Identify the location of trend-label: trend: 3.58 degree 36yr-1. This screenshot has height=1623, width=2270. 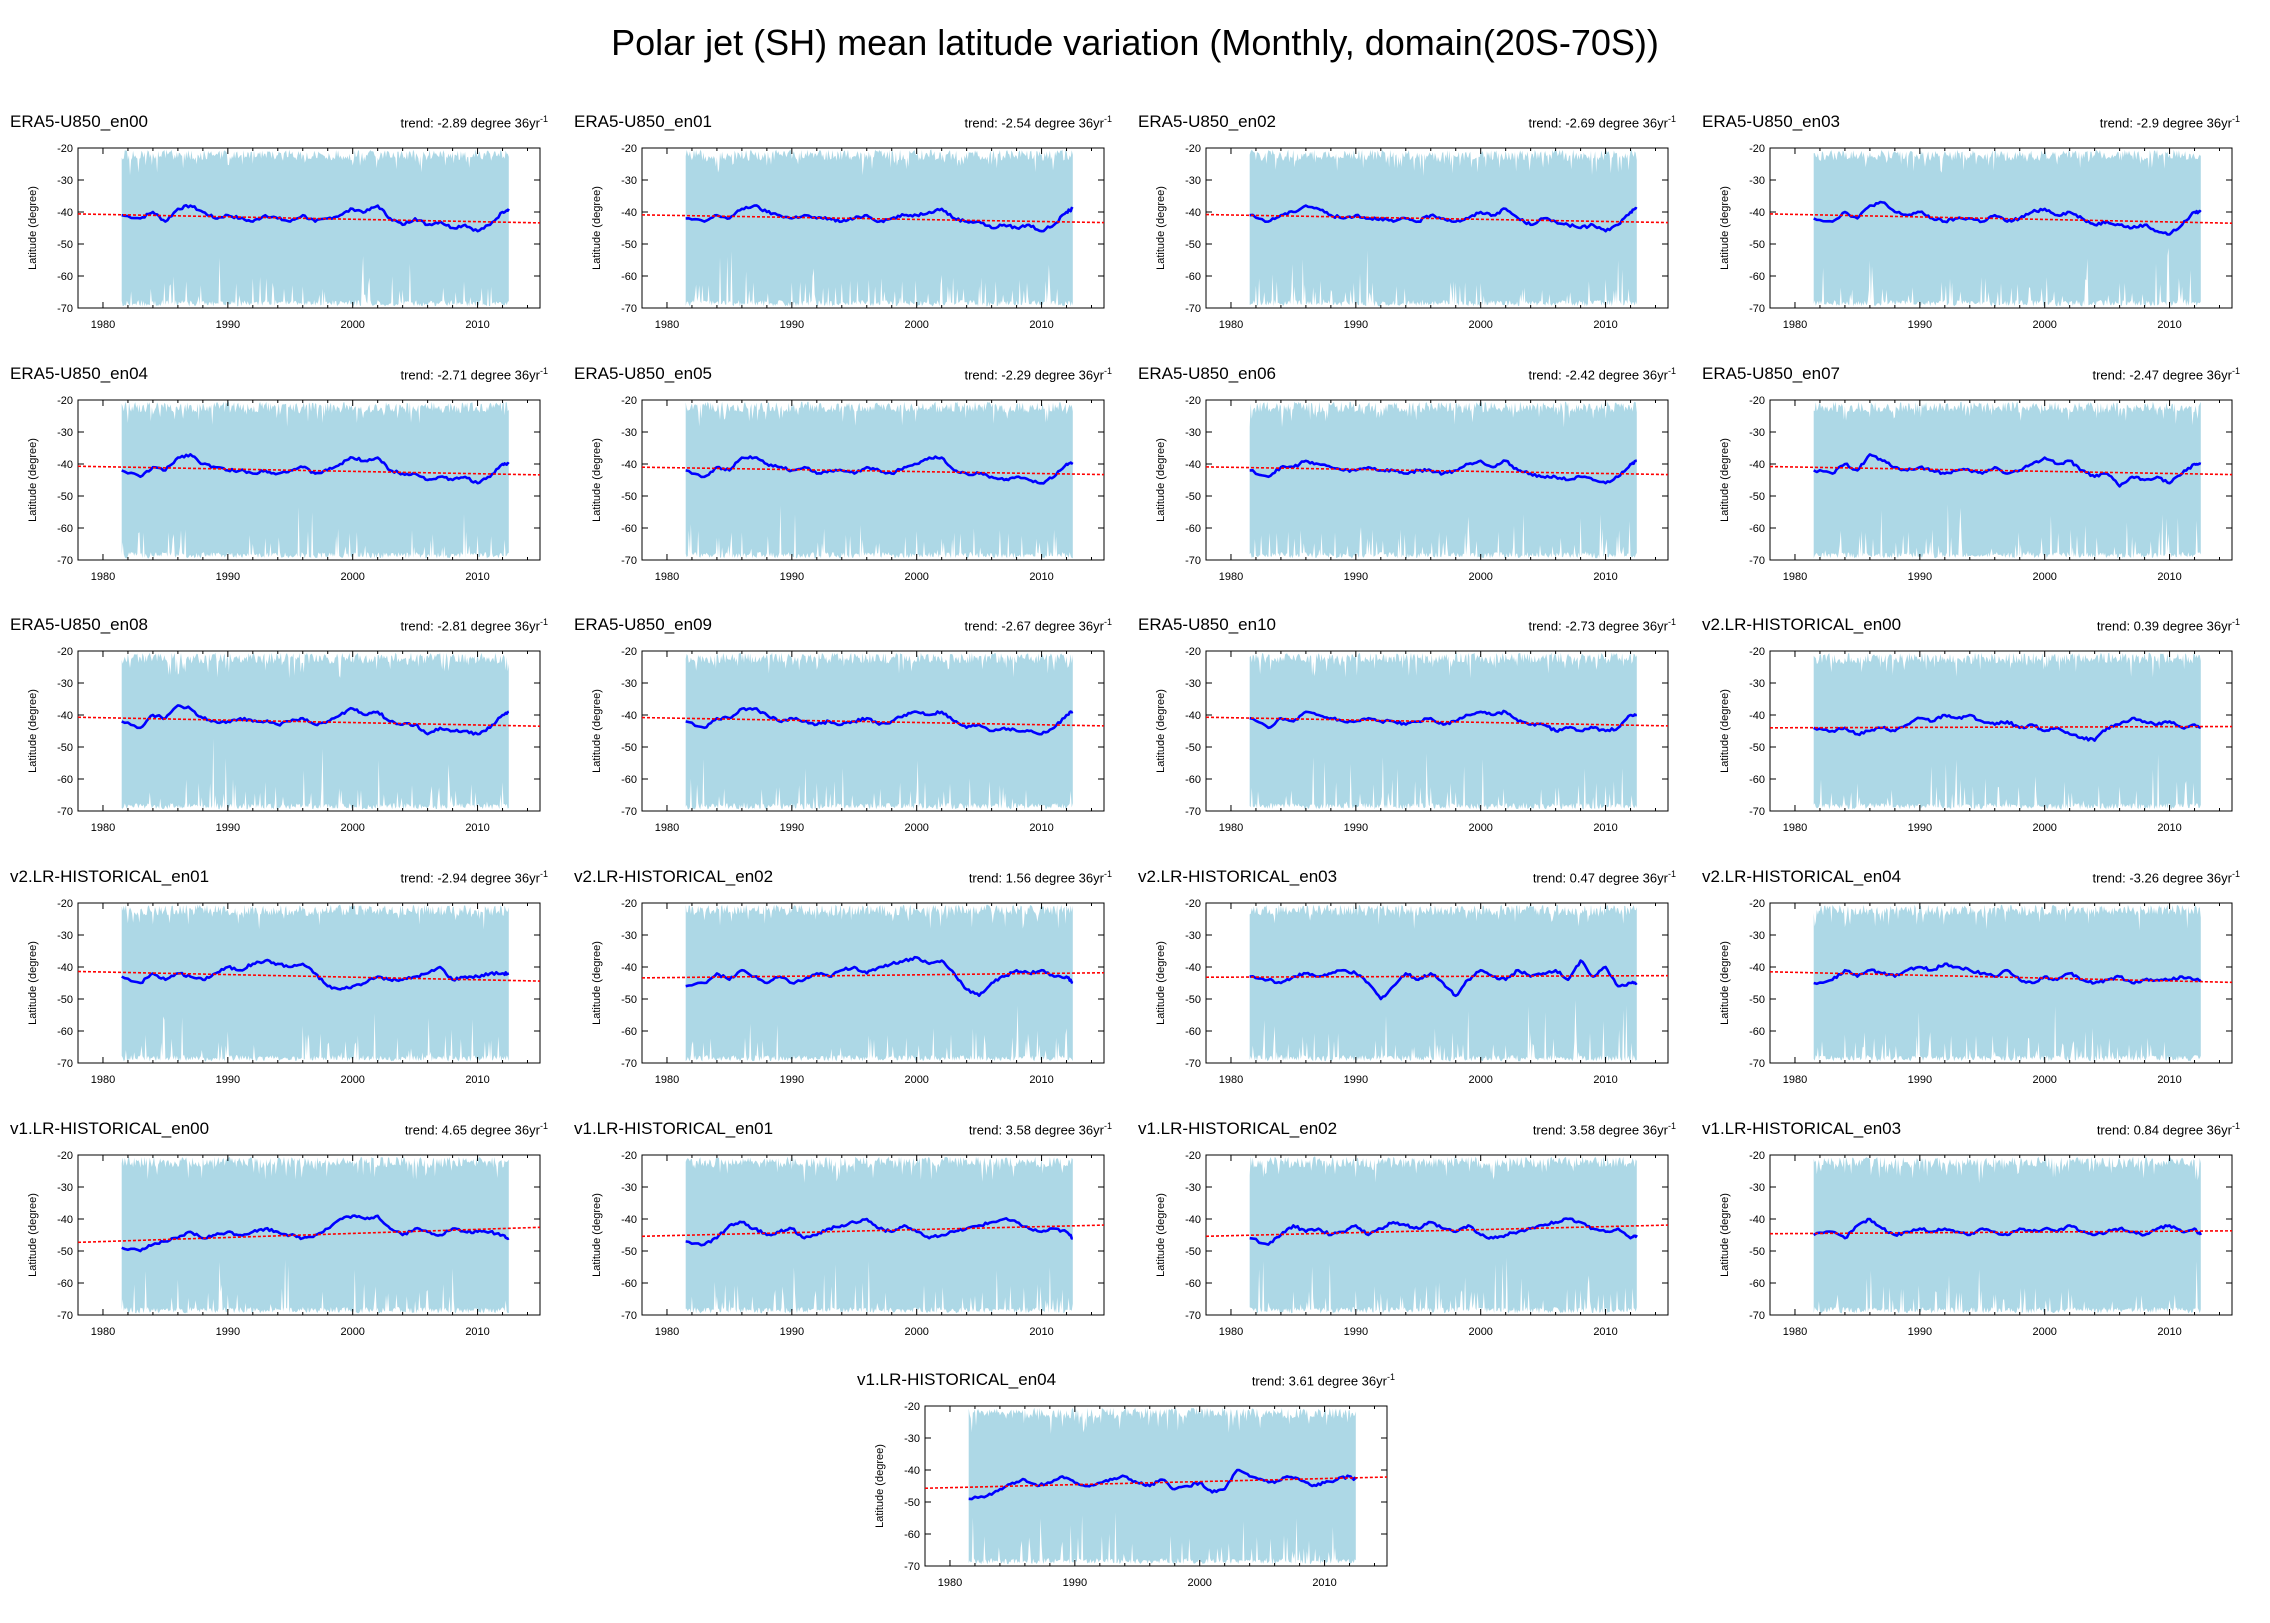
(1604, 1129).